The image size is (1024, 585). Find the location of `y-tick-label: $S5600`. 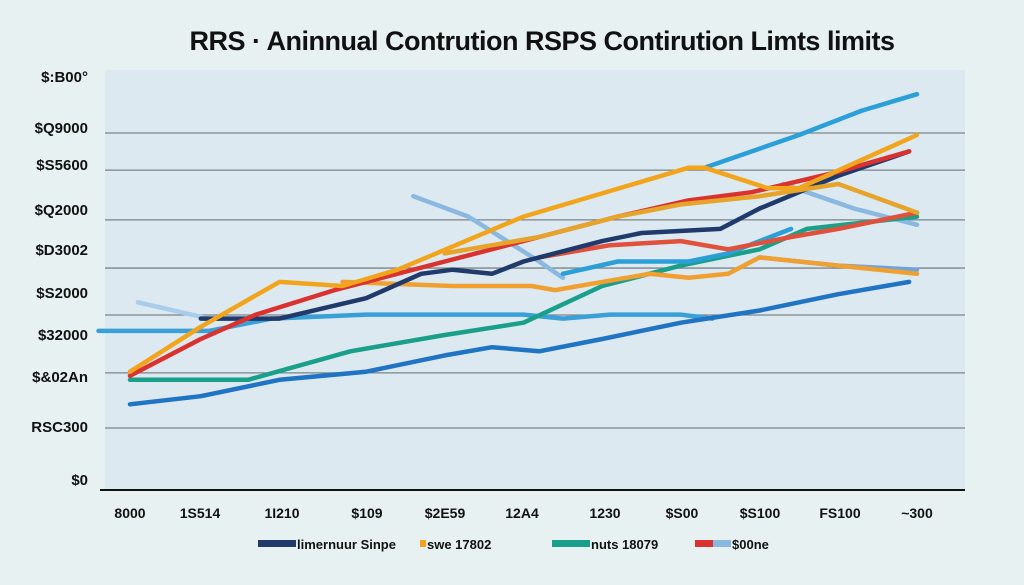

y-tick-label: $S5600 is located at coordinates (62, 165).